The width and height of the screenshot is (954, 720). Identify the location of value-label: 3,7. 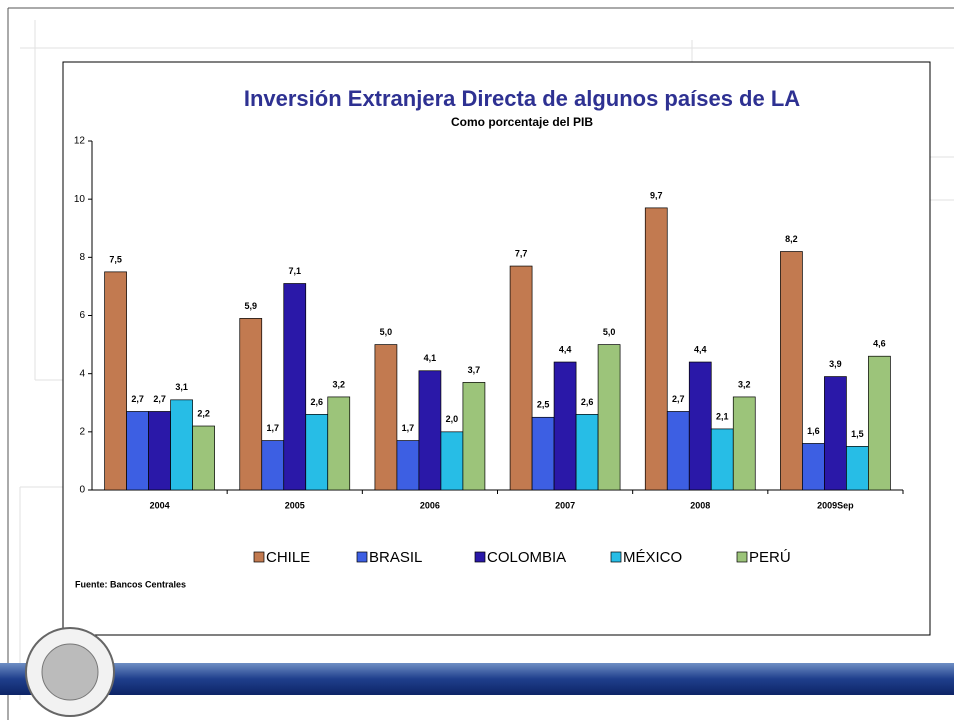
(474, 370).